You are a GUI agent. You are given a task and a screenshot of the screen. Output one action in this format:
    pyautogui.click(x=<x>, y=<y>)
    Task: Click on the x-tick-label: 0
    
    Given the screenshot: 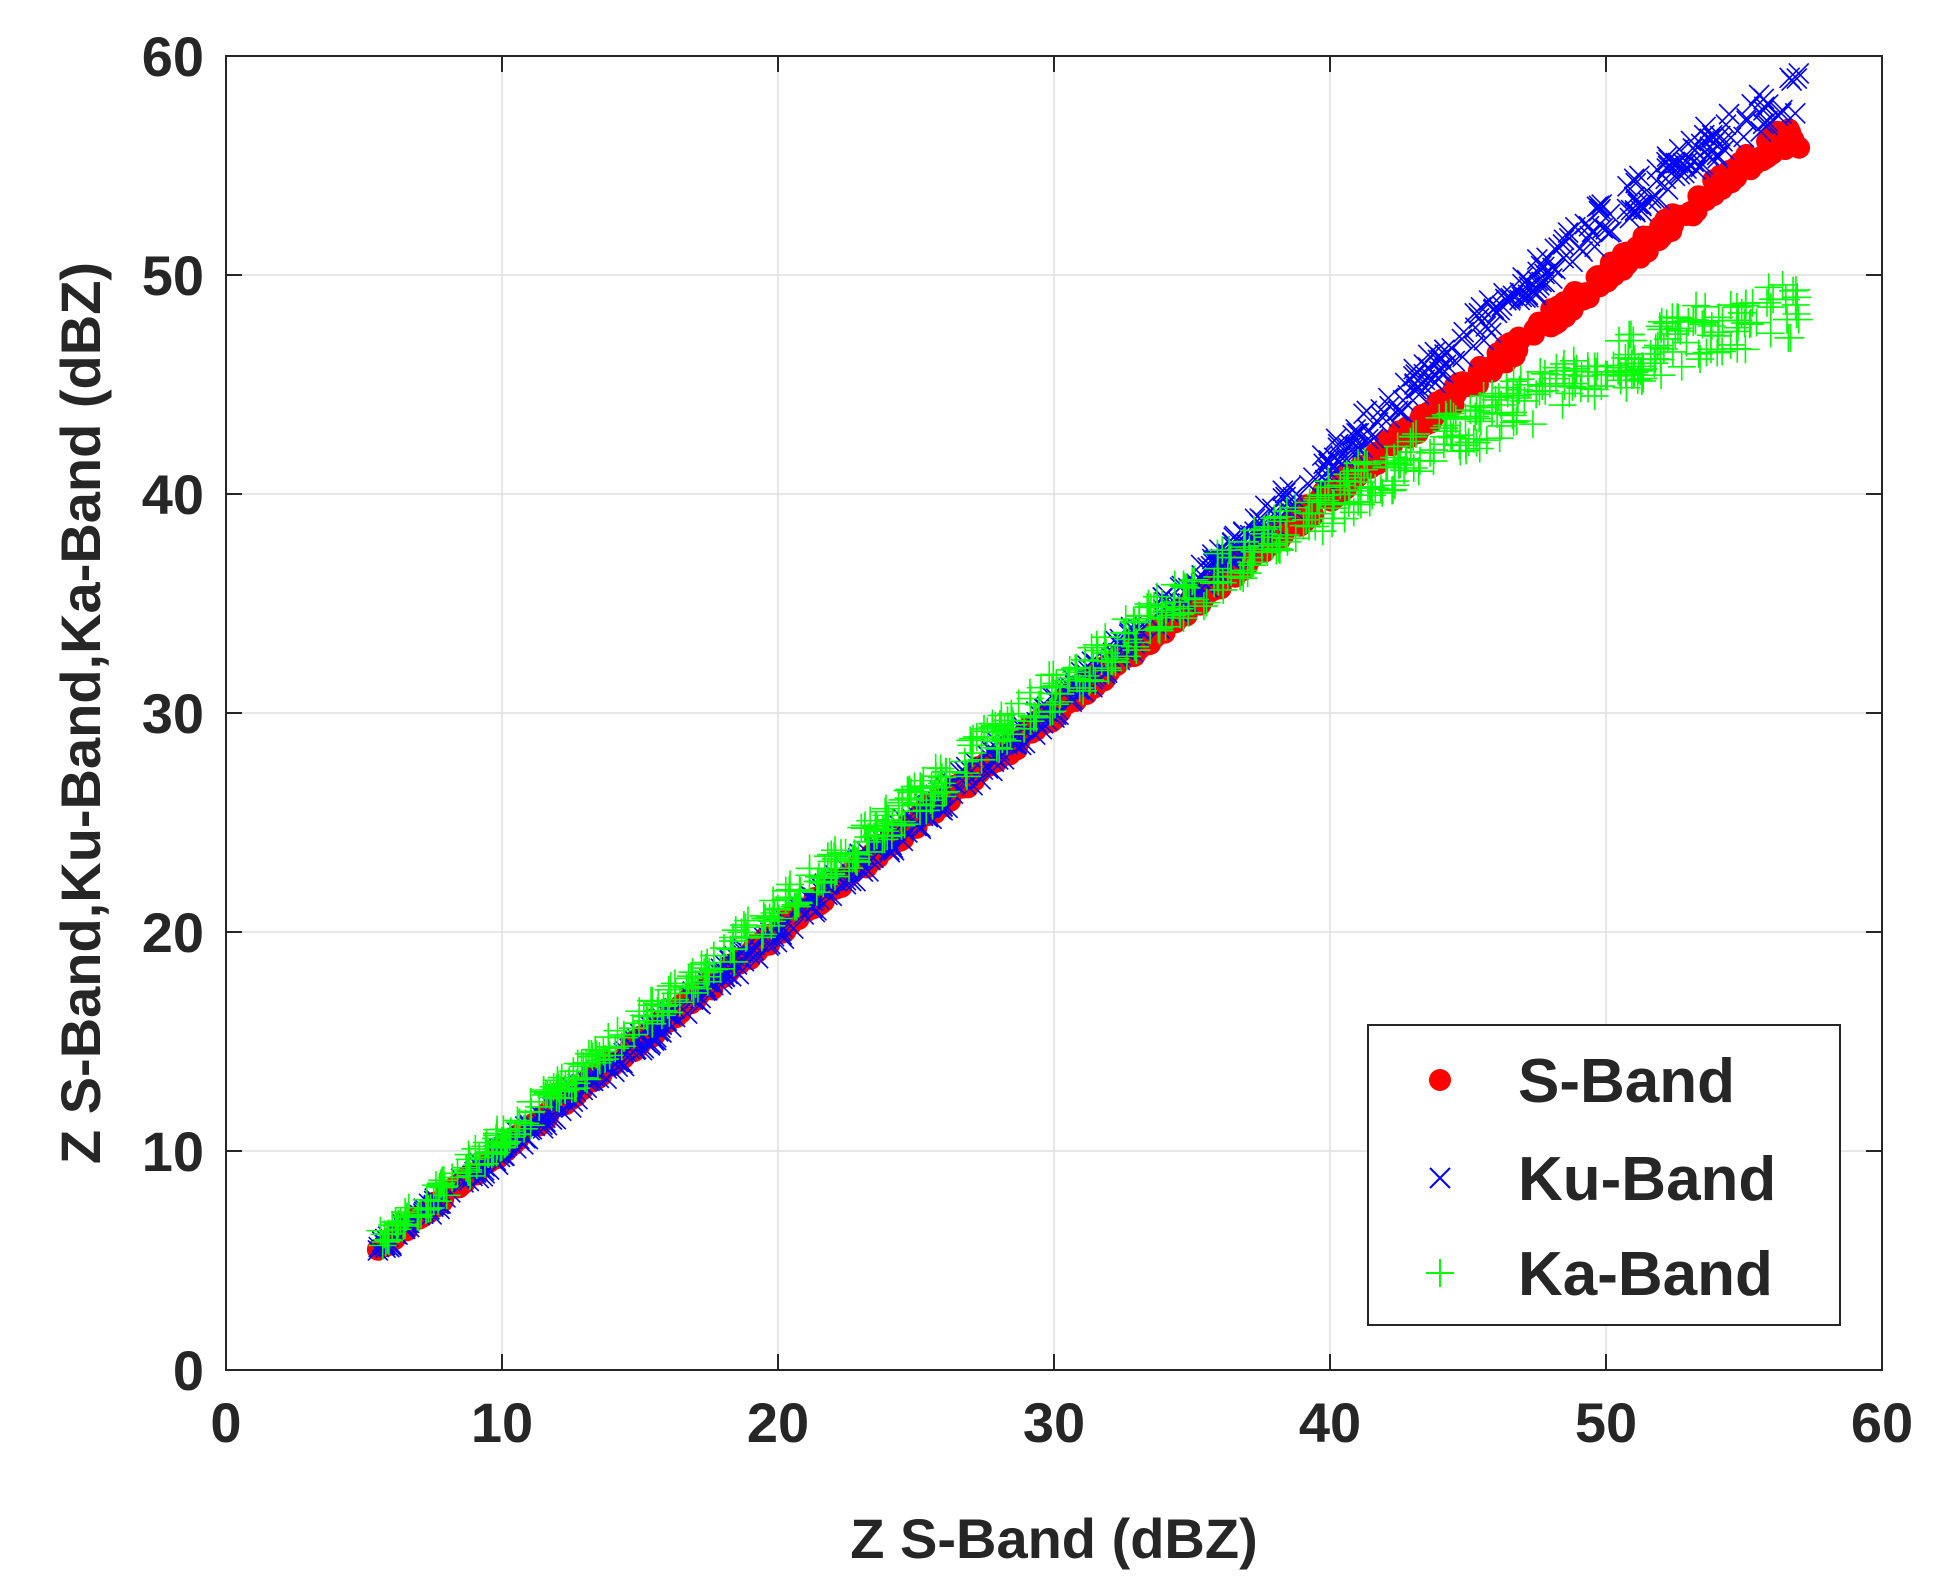 What is the action you would take?
    pyautogui.click(x=225, y=1422)
    